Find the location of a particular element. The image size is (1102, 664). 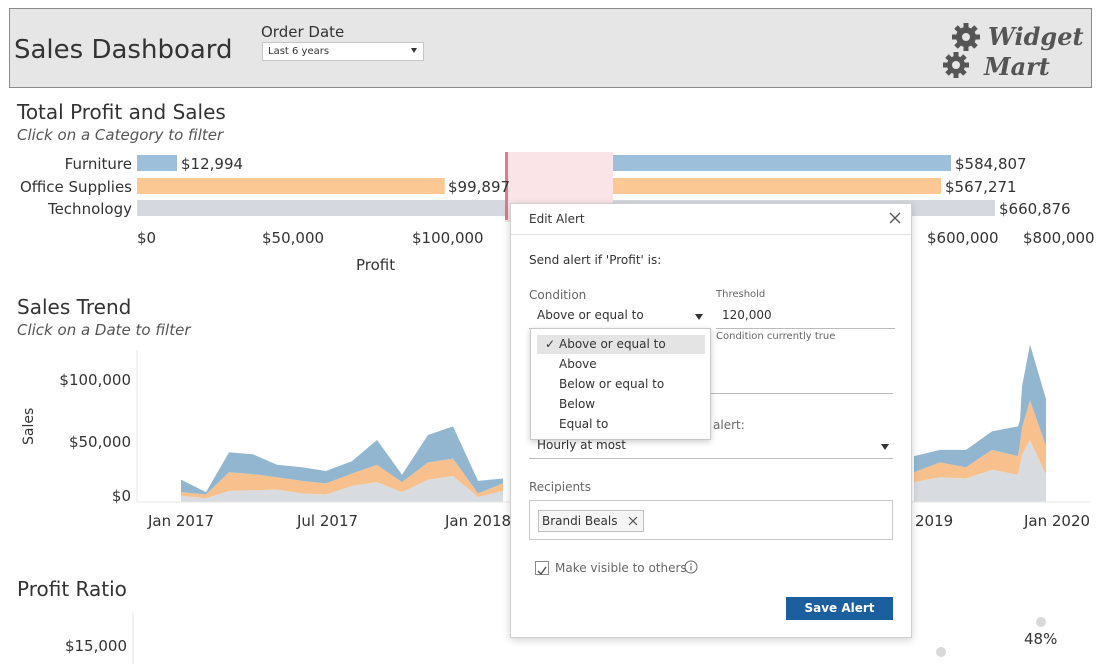

condition-select: Above or equal to is located at coordinates (619, 318).